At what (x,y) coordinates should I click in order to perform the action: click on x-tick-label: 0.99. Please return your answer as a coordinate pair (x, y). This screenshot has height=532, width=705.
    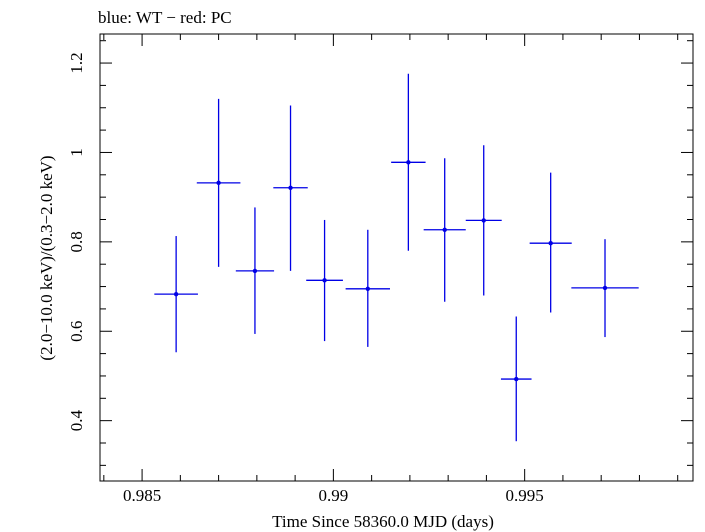
    Looking at the image, I should click on (333, 495).